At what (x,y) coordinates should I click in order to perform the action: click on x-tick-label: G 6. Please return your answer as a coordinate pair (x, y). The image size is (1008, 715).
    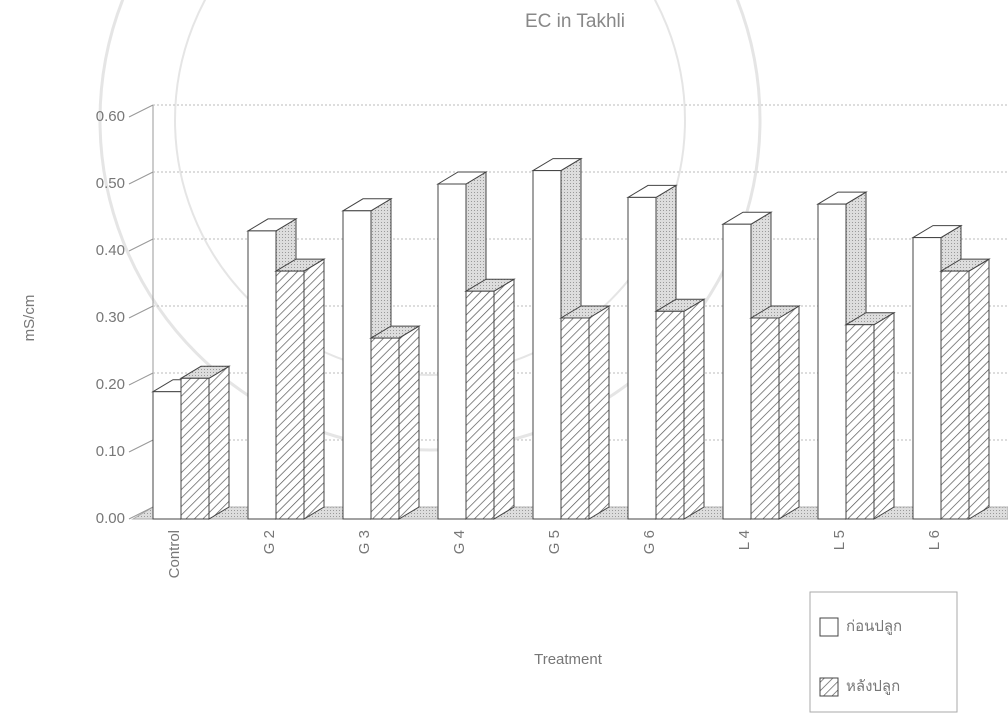
    Looking at the image, I should click on (649, 542).